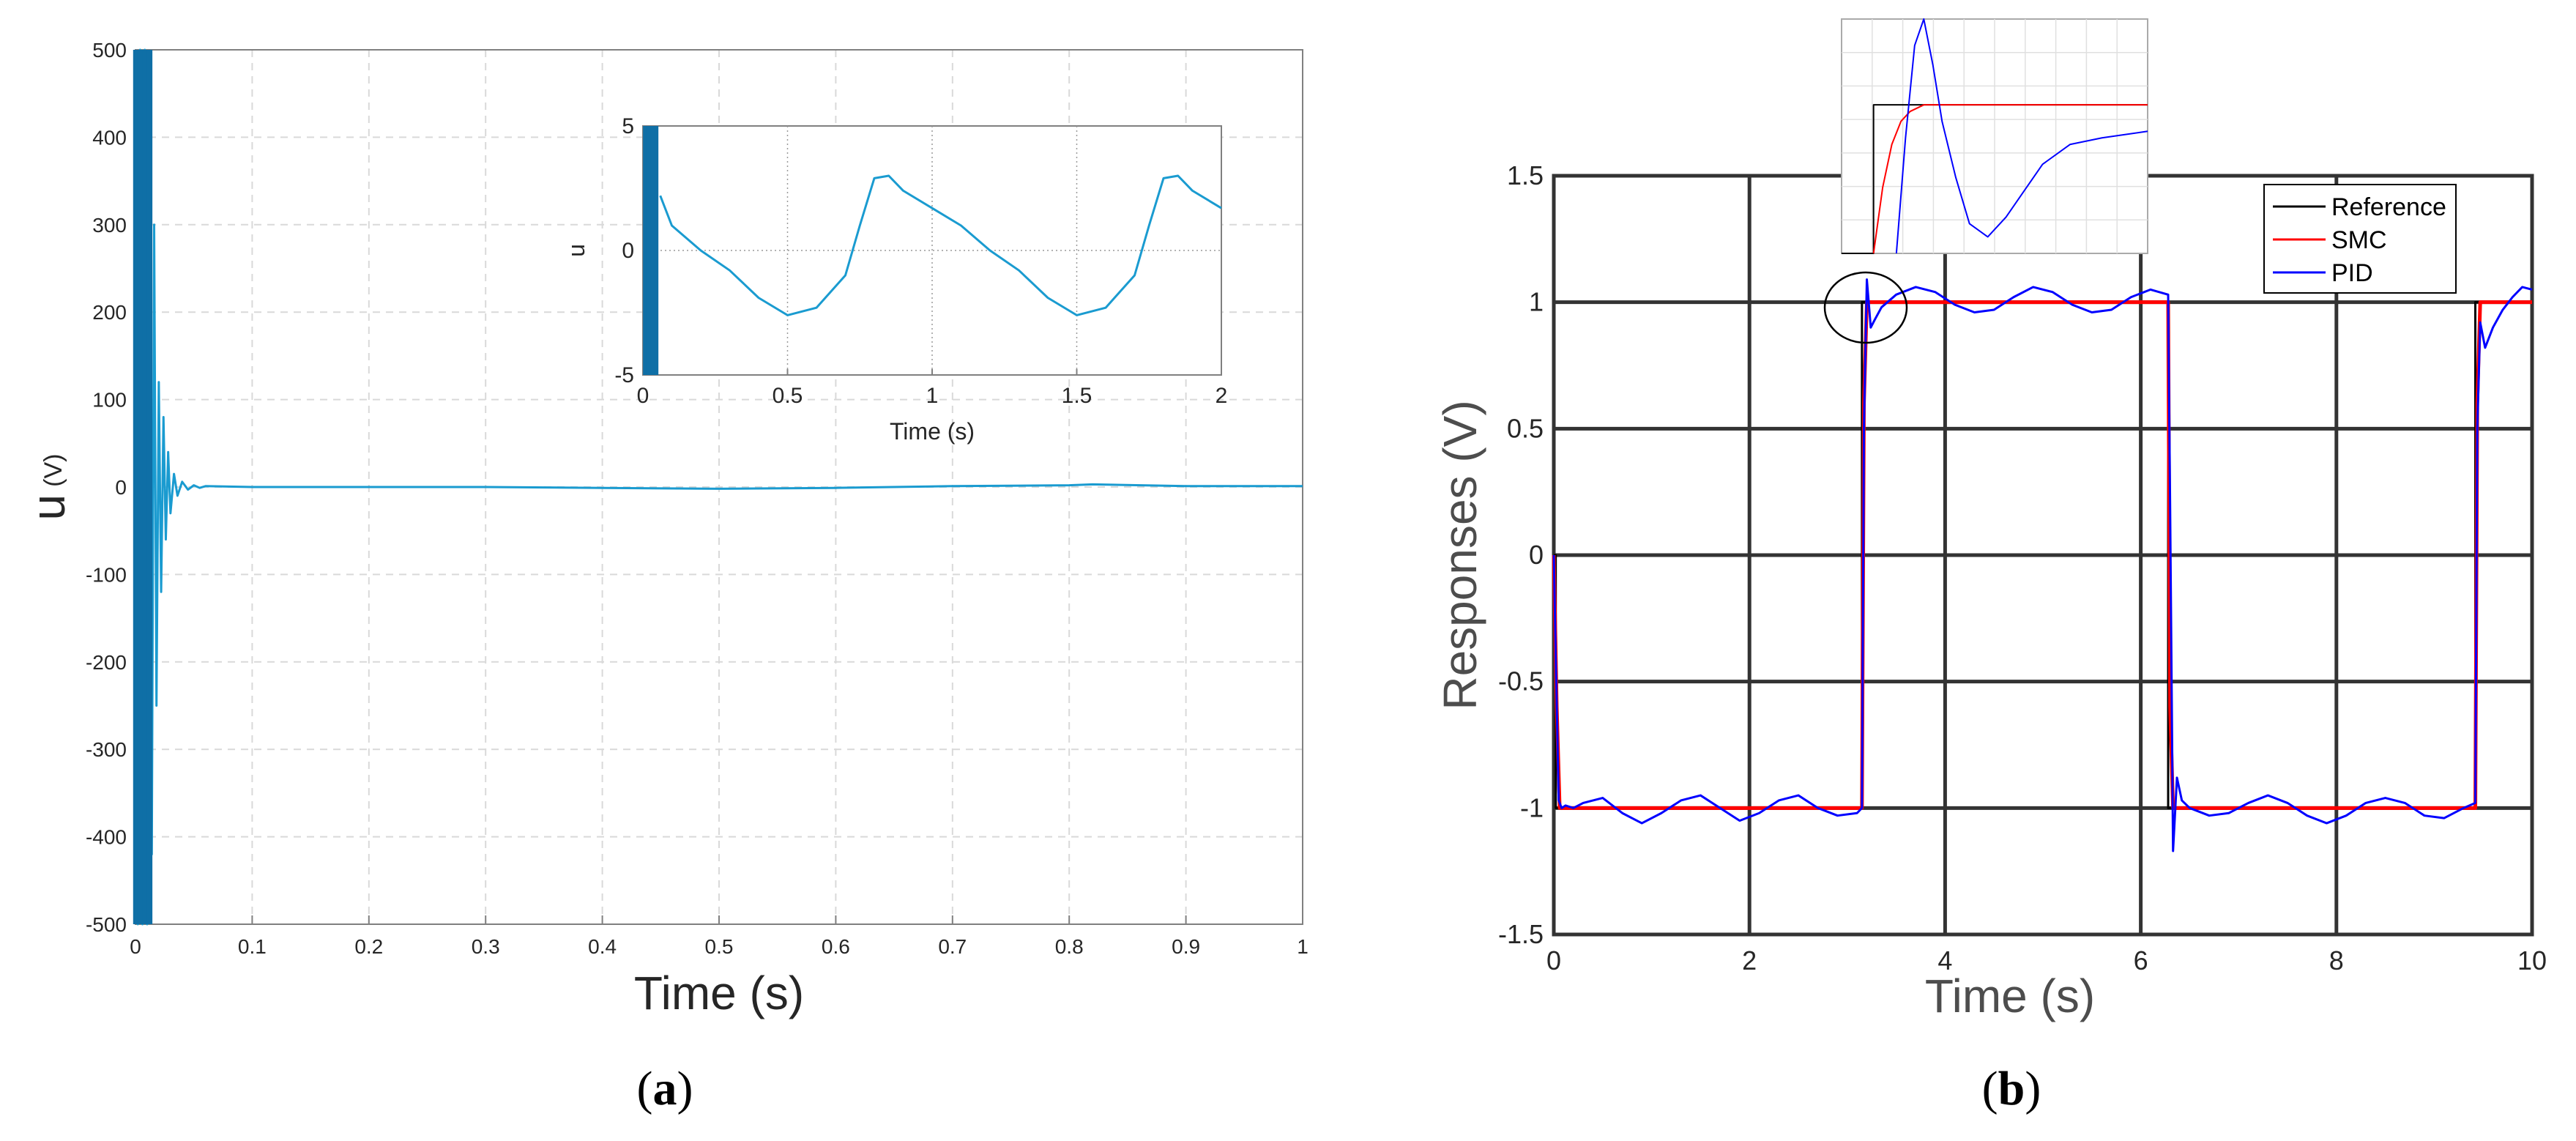  What do you see at coordinates (836, 946) in the screenshot?
I see `a-x-tick-label: 0.6` at bounding box center [836, 946].